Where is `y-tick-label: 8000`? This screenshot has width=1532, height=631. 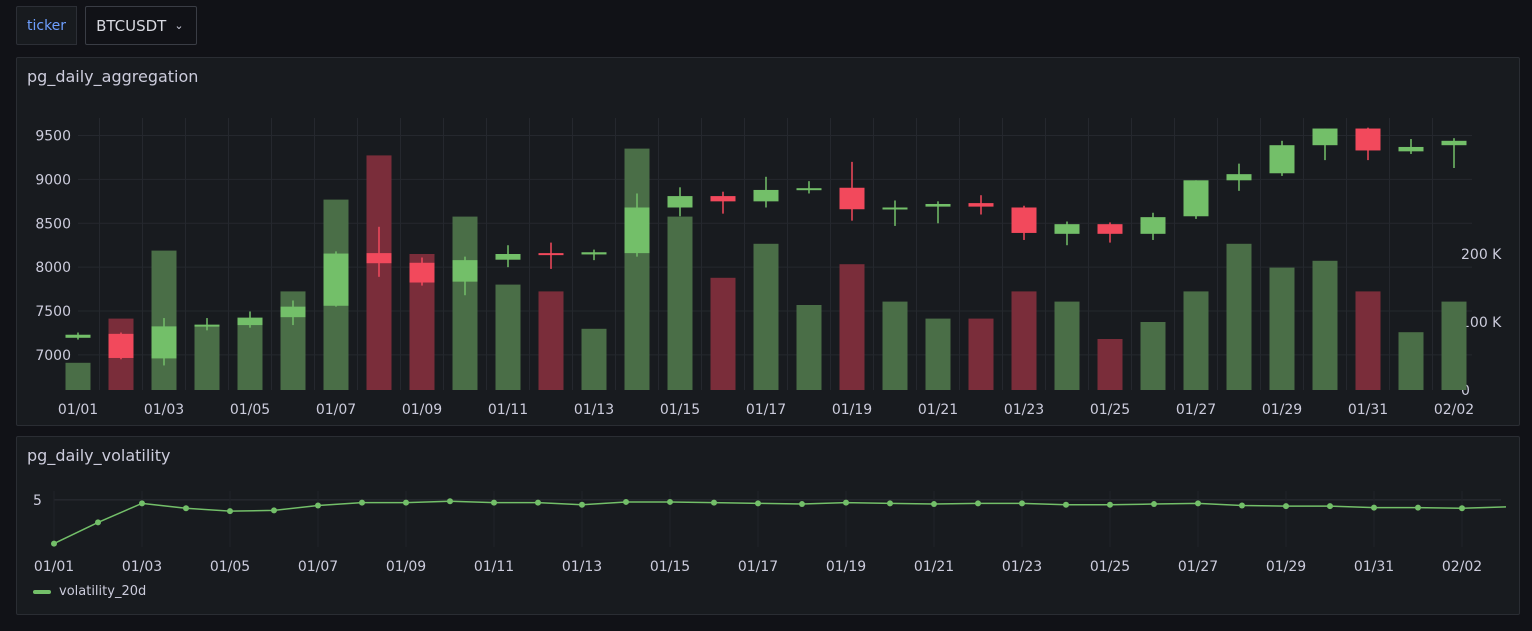 y-tick-label: 8000 is located at coordinates (53, 268).